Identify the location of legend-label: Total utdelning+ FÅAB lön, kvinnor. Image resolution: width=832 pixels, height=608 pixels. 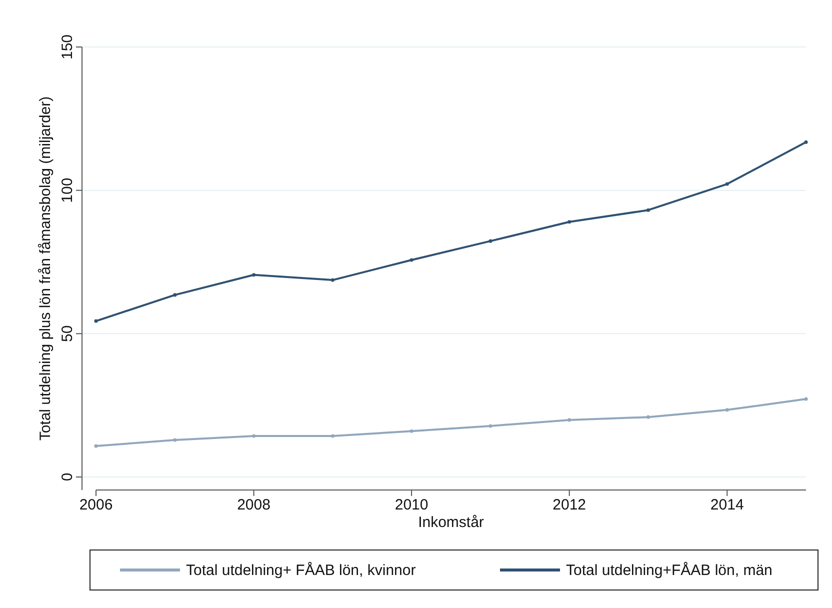
(301, 570).